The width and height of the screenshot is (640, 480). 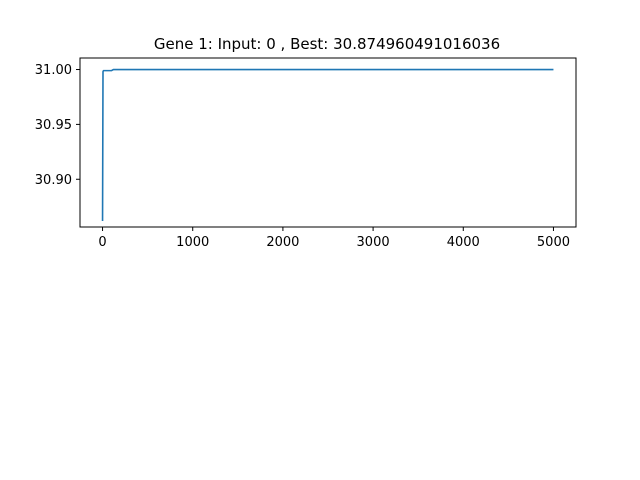 What do you see at coordinates (463, 242) in the screenshot?
I see `x-tick-label: 4000` at bounding box center [463, 242].